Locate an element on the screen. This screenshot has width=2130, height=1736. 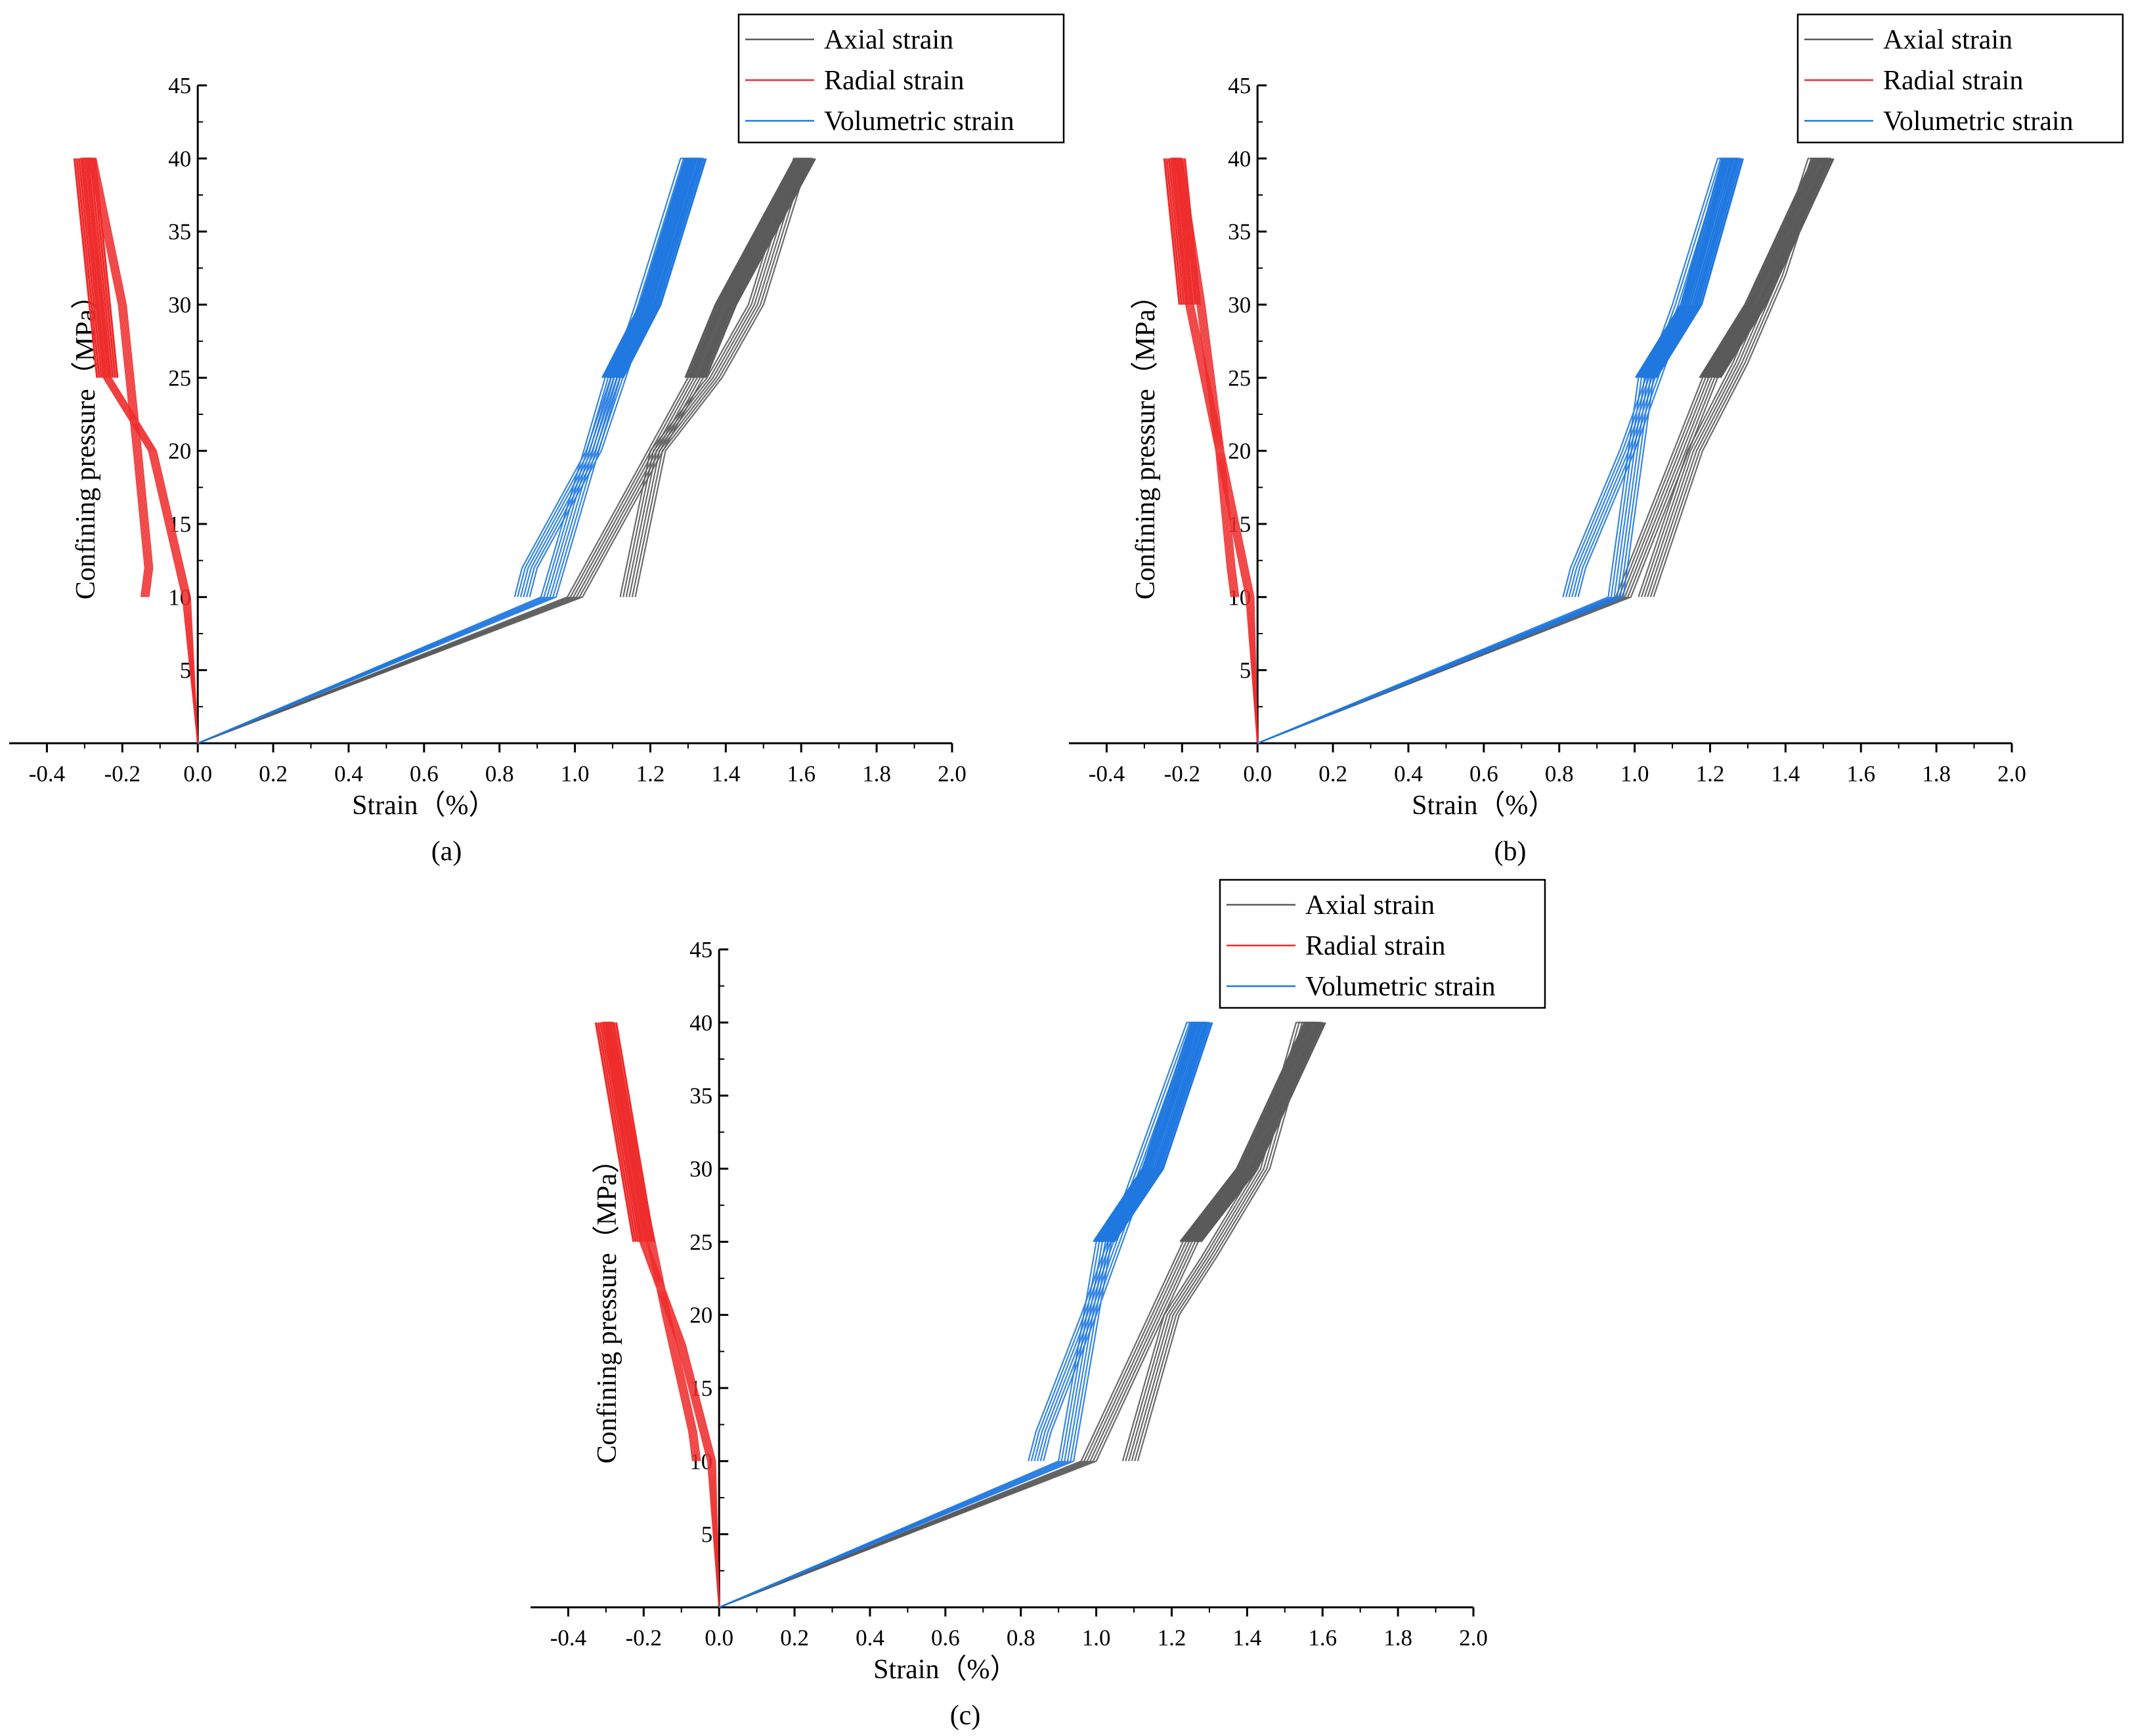
legend-label-axial-strain: Axial strain is located at coordinates (1370, 905).